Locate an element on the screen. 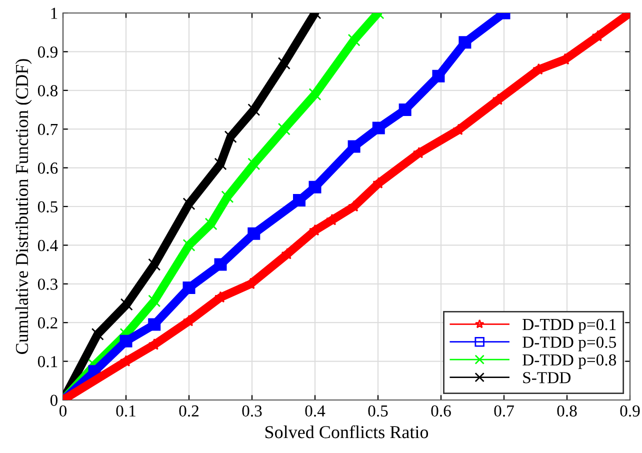  x-tick-label: 0.4 is located at coordinates (315, 411).